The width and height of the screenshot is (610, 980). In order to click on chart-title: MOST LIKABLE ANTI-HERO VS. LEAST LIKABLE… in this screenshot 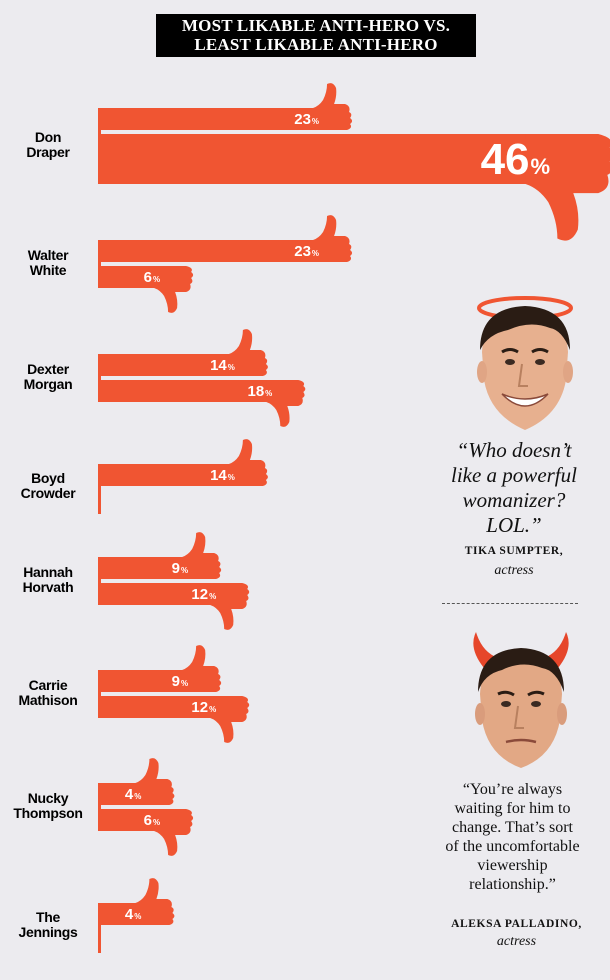, I will do `click(316, 35)`.